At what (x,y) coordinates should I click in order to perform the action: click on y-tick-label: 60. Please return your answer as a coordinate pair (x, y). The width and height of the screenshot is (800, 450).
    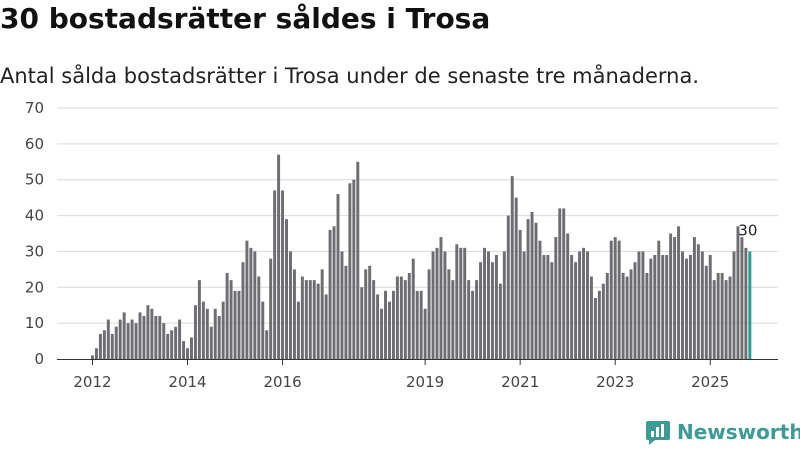
    Looking at the image, I should click on (34, 144).